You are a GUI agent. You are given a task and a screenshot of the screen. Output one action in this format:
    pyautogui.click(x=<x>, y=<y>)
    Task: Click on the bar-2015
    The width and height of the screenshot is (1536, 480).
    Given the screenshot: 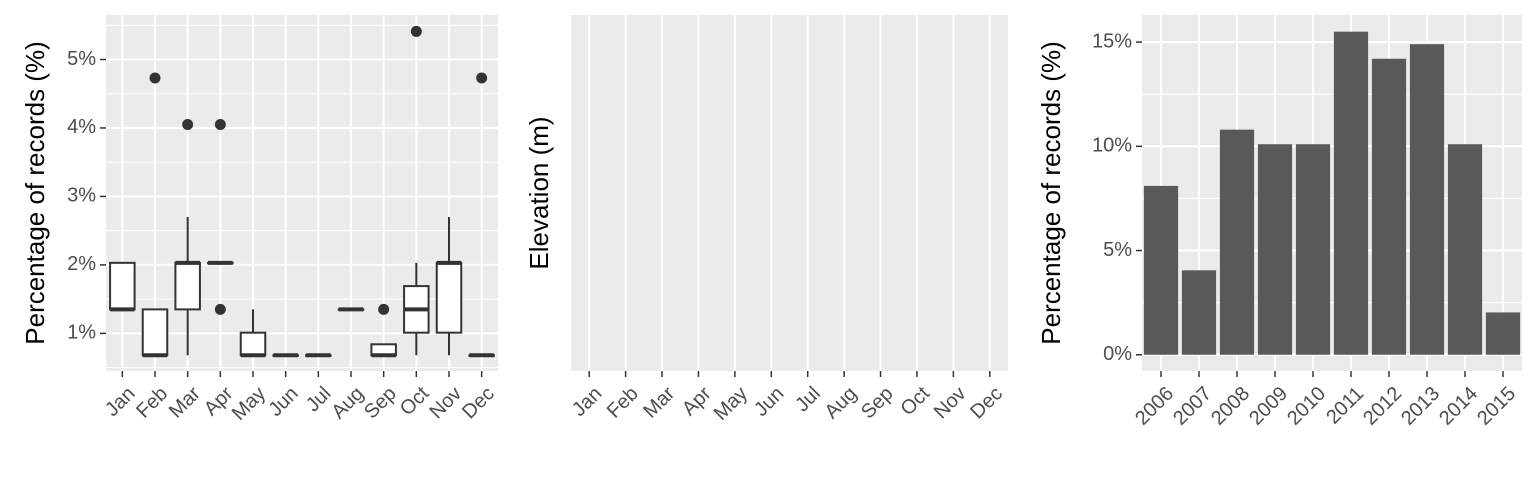 What is the action you would take?
    pyautogui.click(x=1503, y=333)
    